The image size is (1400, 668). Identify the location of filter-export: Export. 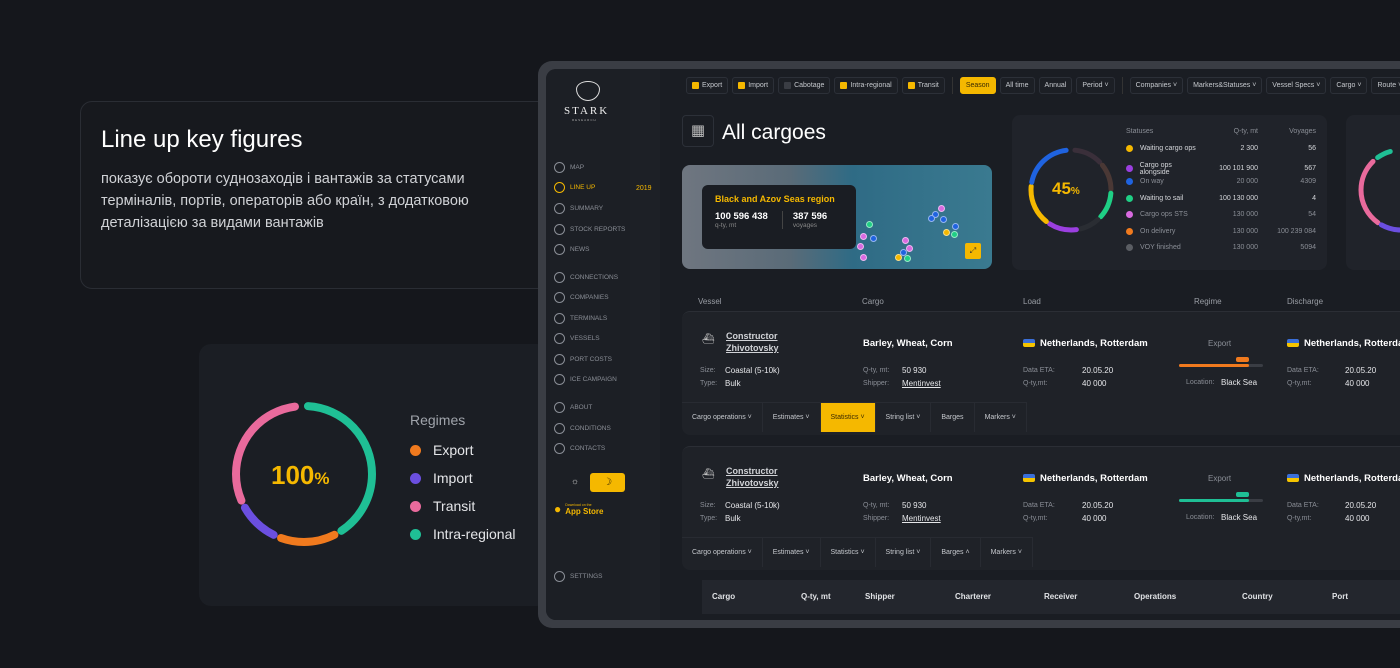
(707, 85).